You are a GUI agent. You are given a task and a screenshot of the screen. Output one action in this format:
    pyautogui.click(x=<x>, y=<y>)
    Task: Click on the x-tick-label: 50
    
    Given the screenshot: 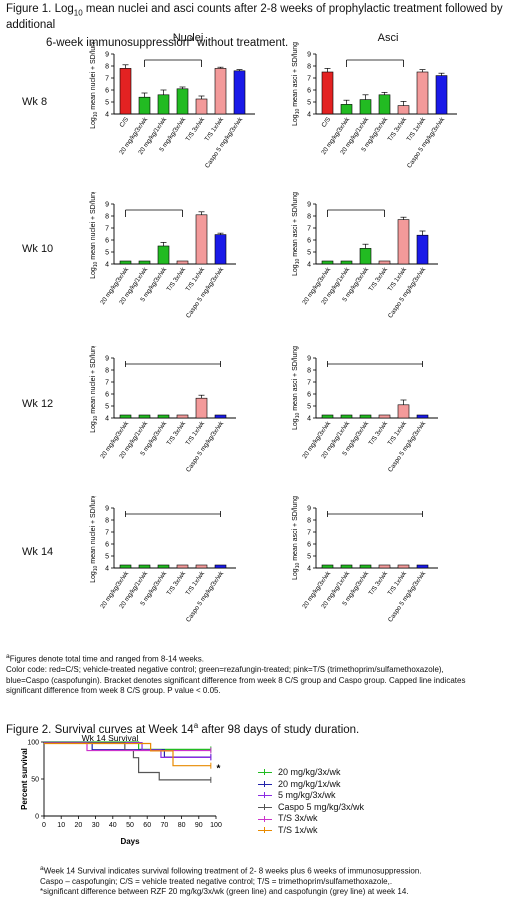 What is the action you would take?
    pyautogui.click(x=130, y=825)
    